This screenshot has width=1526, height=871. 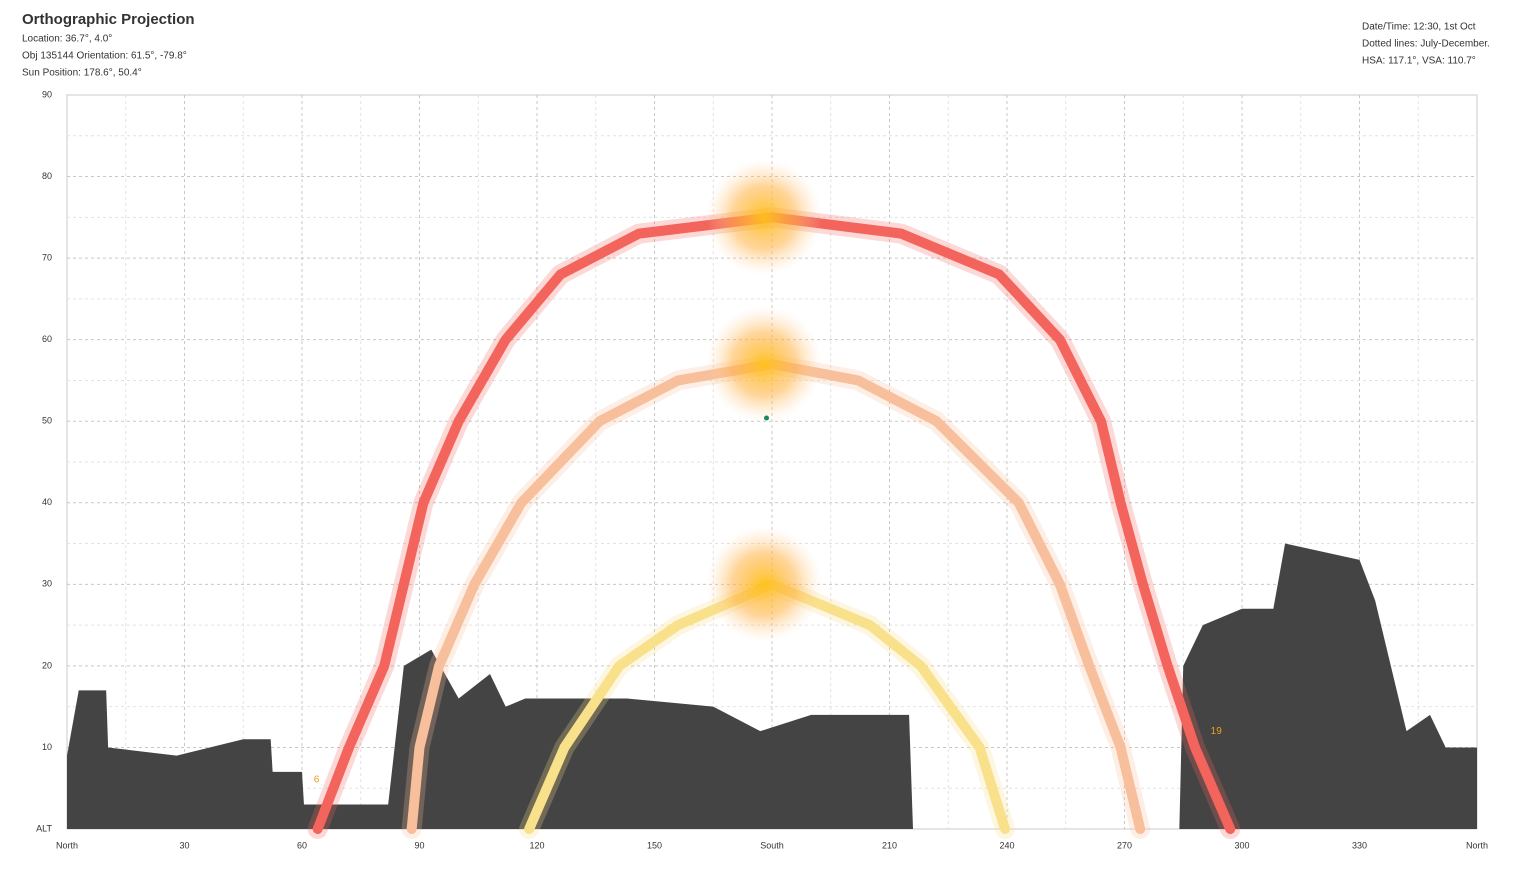 What do you see at coordinates (1359, 845) in the screenshot?
I see `x-tick-label: 330` at bounding box center [1359, 845].